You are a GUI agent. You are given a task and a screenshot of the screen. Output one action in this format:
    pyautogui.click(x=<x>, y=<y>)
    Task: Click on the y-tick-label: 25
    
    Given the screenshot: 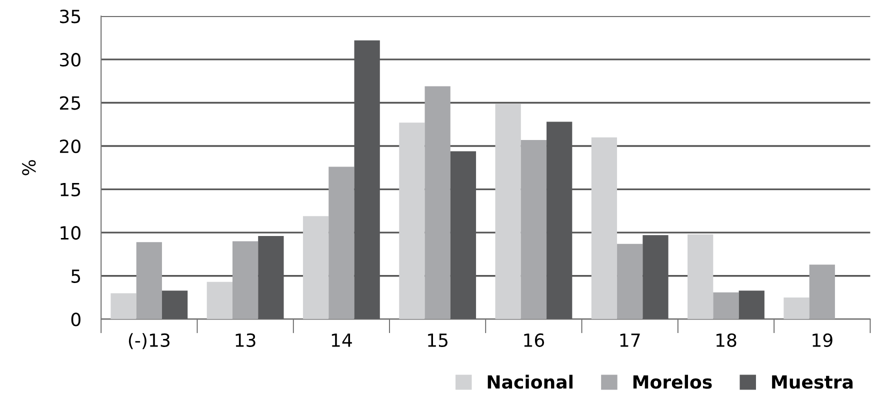 What is the action you would take?
    pyautogui.click(x=70, y=103)
    